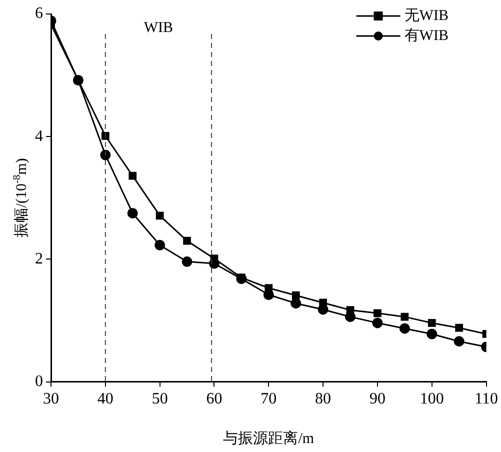  What do you see at coordinates (159, 28) in the screenshot?
I see `annotation: WIB` at bounding box center [159, 28].